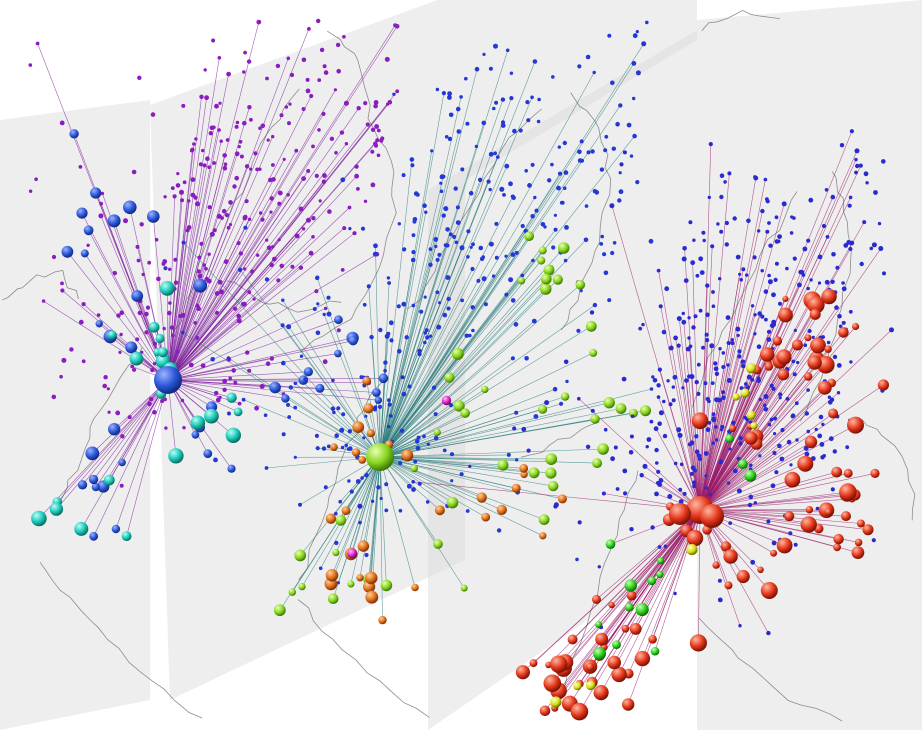 This screenshot has height=730, width=922. What do you see at coordinates (655, 651) in the screenshot?
I see `node-layer-3-green` at bounding box center [655, 651].